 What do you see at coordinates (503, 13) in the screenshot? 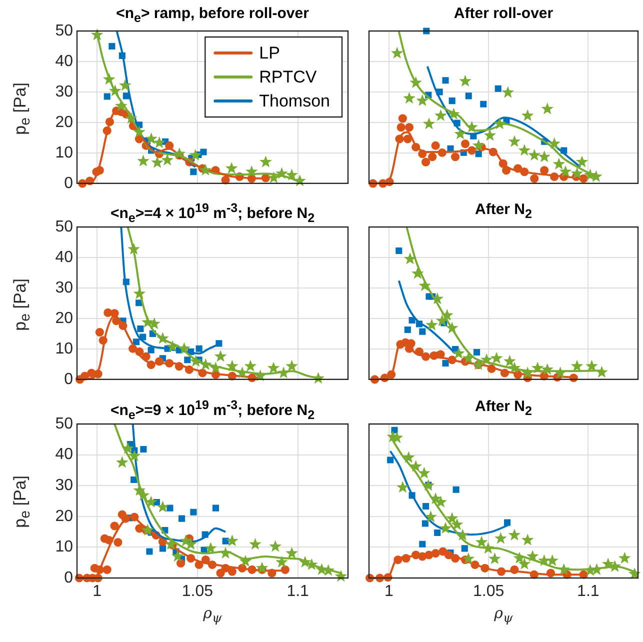
I see `chart-title: After roll-over` at bounding box center [503, 13].